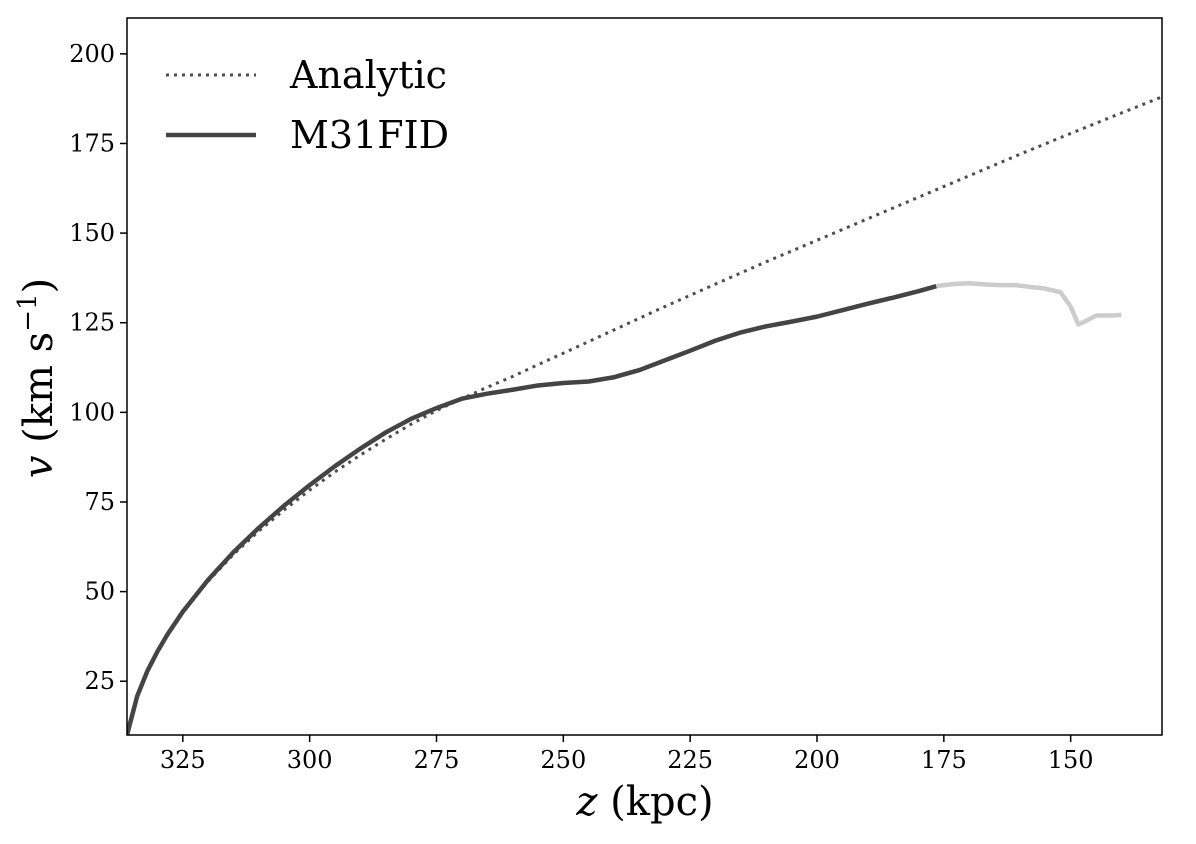 Image resolution: width=1196 pixels, height=844 pixels. I want to click on legend-label-m31fid: M31FID, so click(369, 135).